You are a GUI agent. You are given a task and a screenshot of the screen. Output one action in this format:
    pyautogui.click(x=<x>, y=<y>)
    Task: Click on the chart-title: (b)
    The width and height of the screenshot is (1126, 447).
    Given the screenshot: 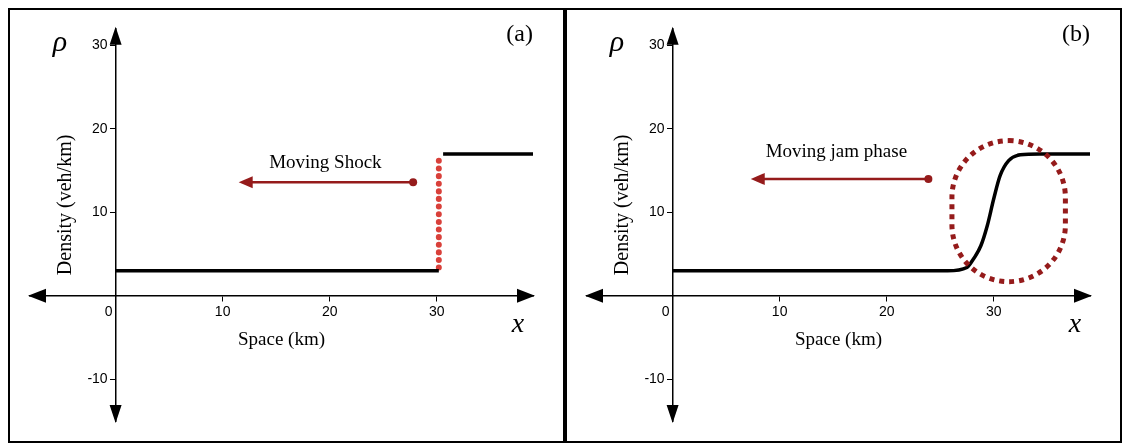 What is the action you would take?
    pyautogui.click(x=1076, y=32)
    